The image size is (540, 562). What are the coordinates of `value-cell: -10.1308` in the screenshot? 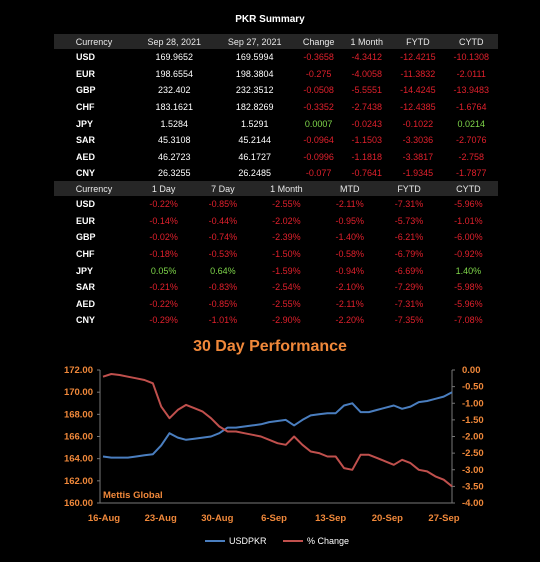 It's located at (471, 57).